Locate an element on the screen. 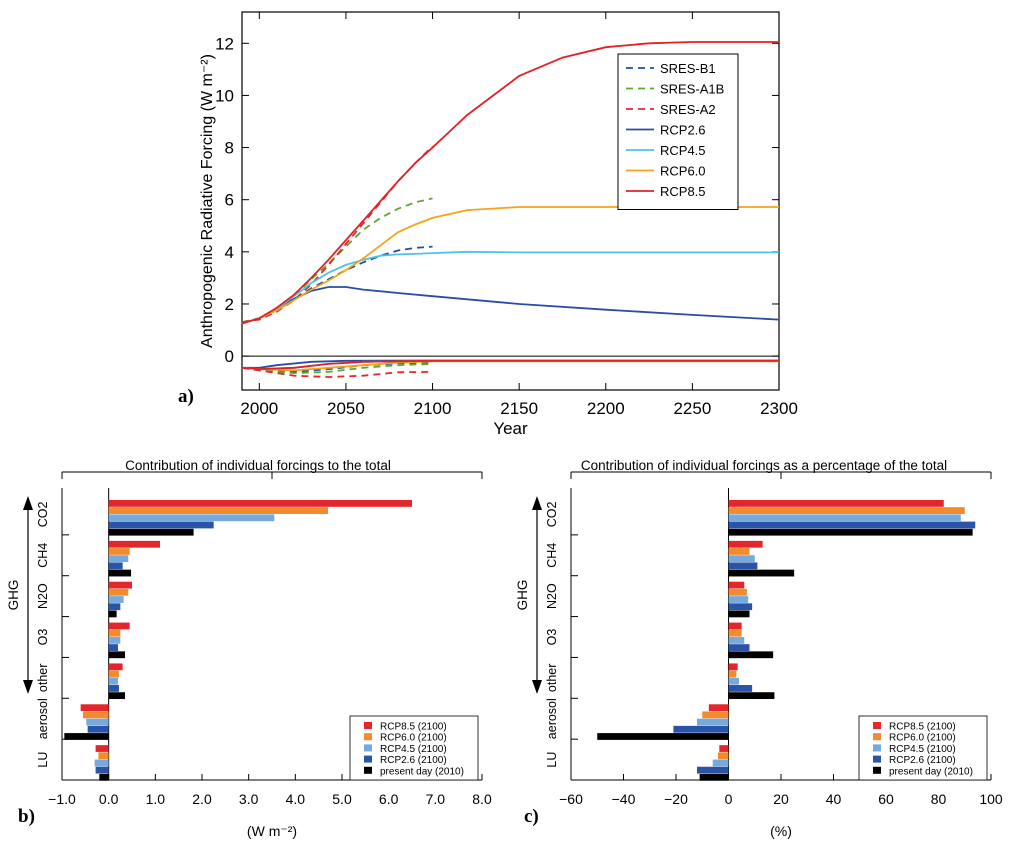 This screenshot has width=1024, height=854. category-label: CO2 is located at coordinates (43, 515).